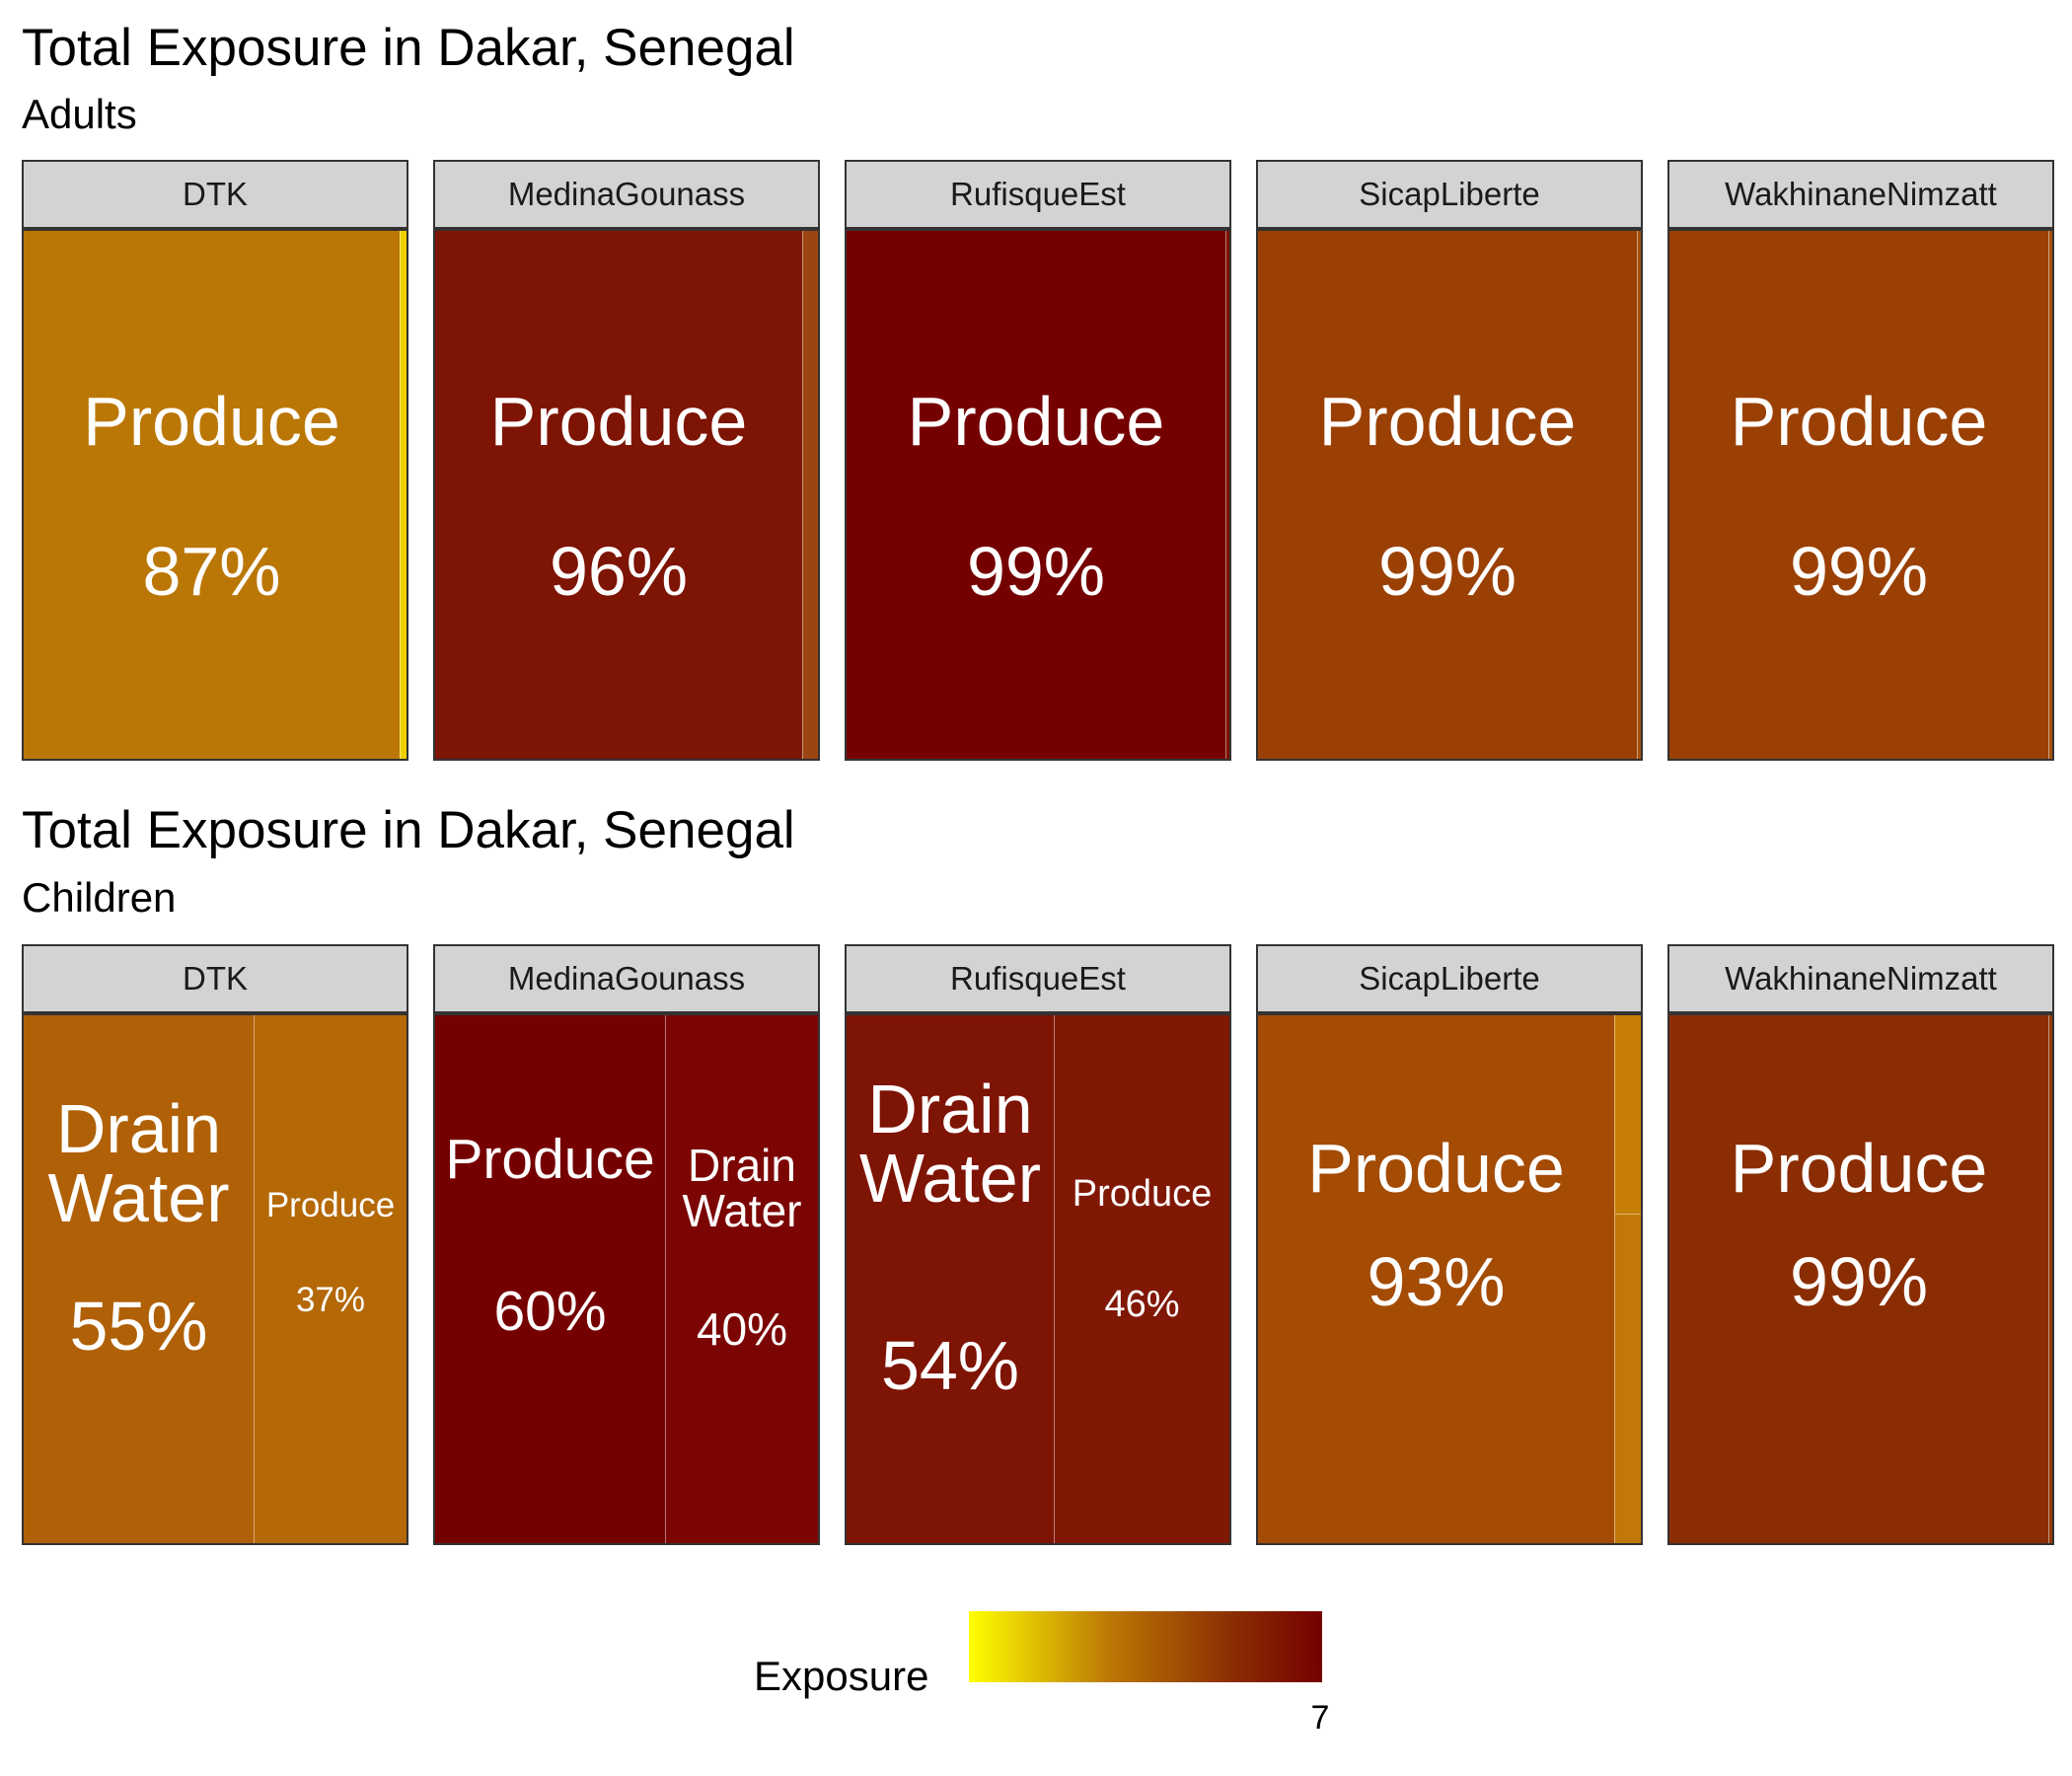 Image resolution: width=2072 pixels, height=1776 pixels. I want to click on tile-percent-label: 40%, so click(742, 1329).